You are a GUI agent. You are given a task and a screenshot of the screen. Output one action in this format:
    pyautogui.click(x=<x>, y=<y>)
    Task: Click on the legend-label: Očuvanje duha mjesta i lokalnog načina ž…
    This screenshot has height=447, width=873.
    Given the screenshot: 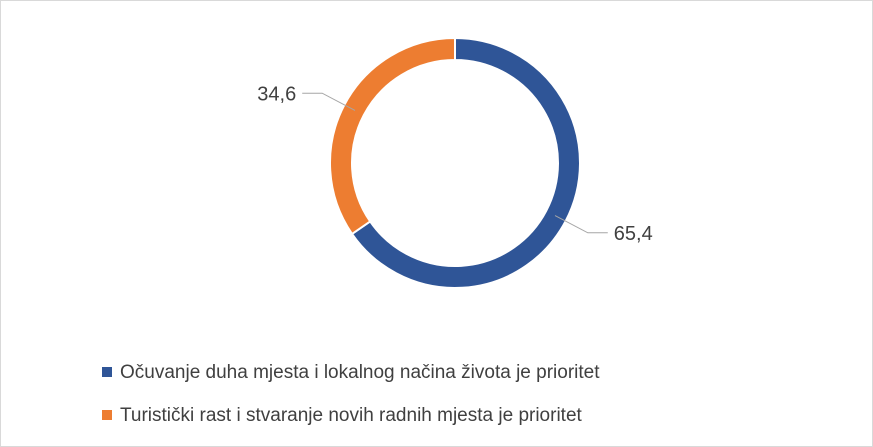 What is the action you would take?
    pyautogui.click(x=360, y=372)
    